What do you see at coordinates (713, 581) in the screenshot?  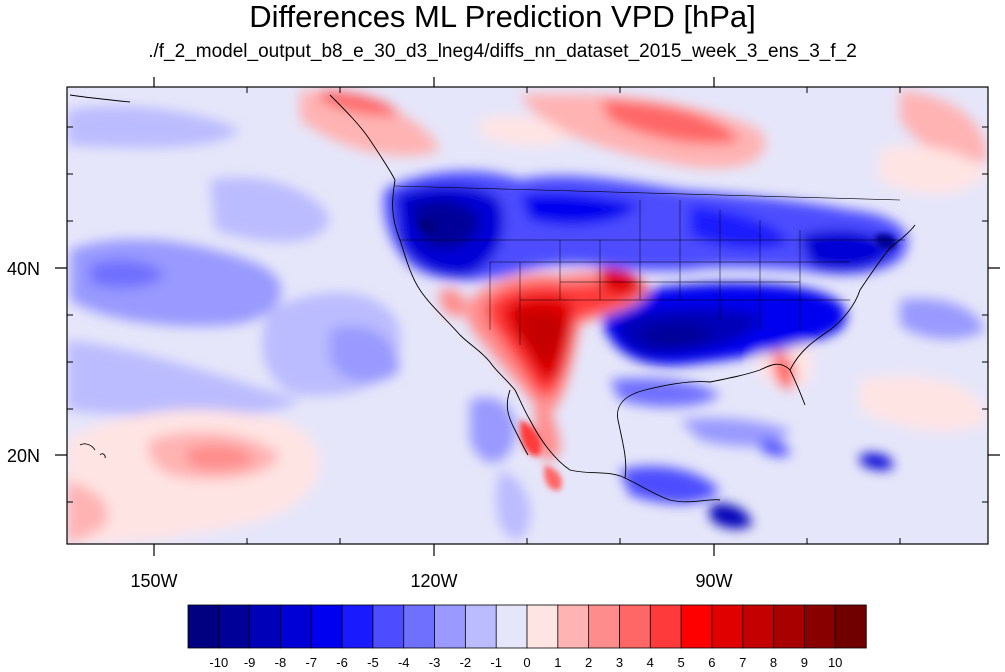 I see `lon-label-90w: 90W` at bounding box center [713, 581].